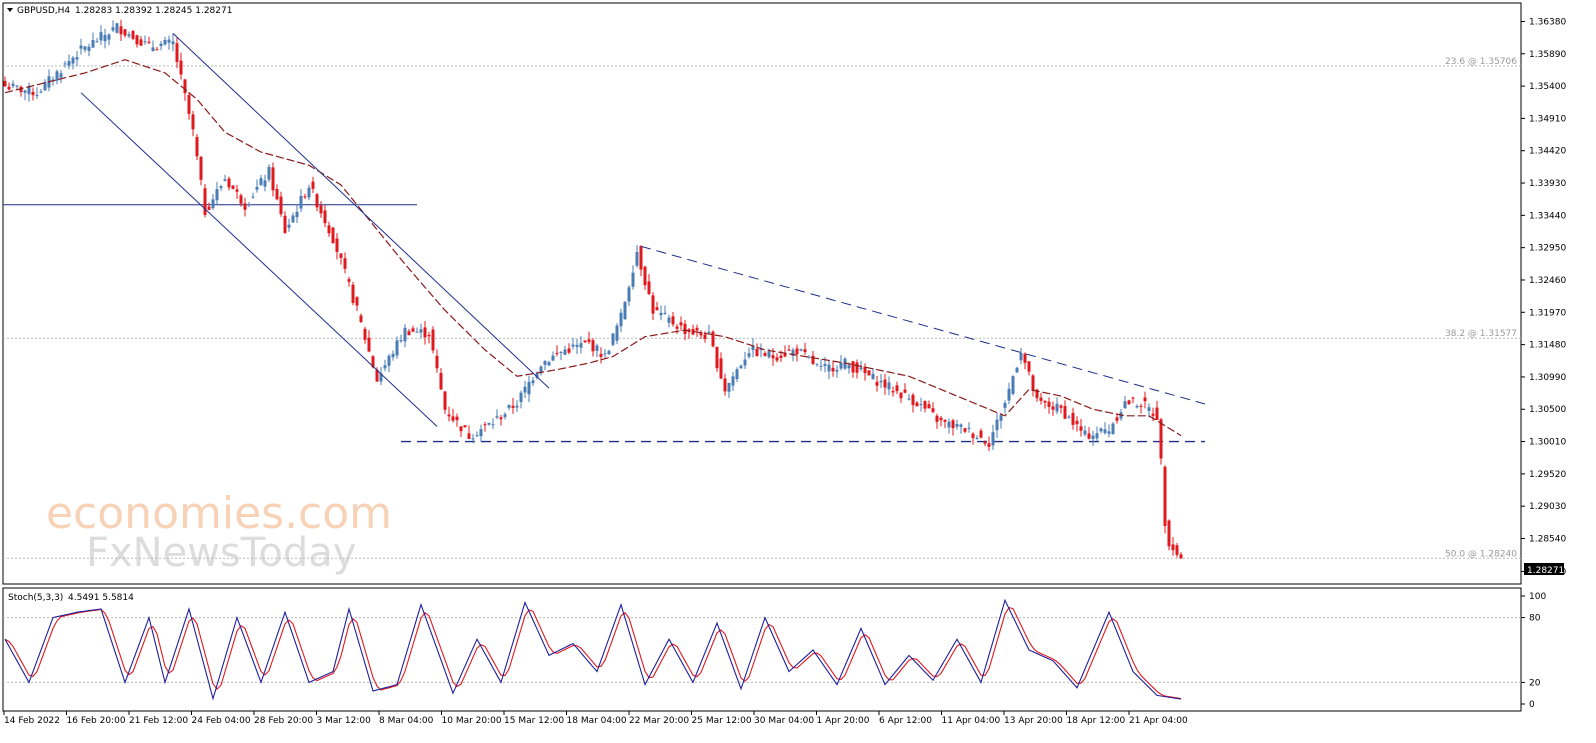 This screenshot has width=1596, height=743. I want to click on last-price-label: 1.28271, so click(1545, 571).